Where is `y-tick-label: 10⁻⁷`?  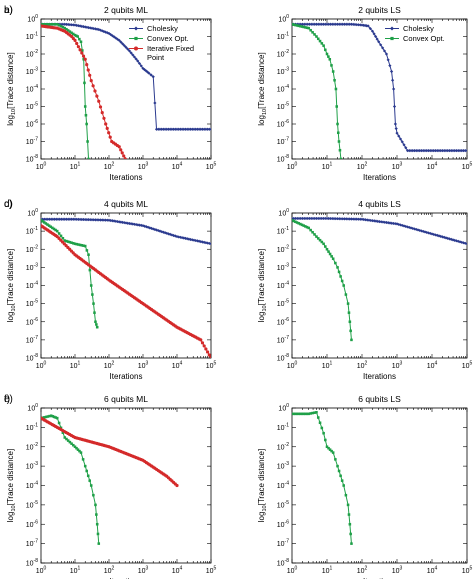
y-tick-label: 10⁻⁷ is located at coordinates (283, 142).